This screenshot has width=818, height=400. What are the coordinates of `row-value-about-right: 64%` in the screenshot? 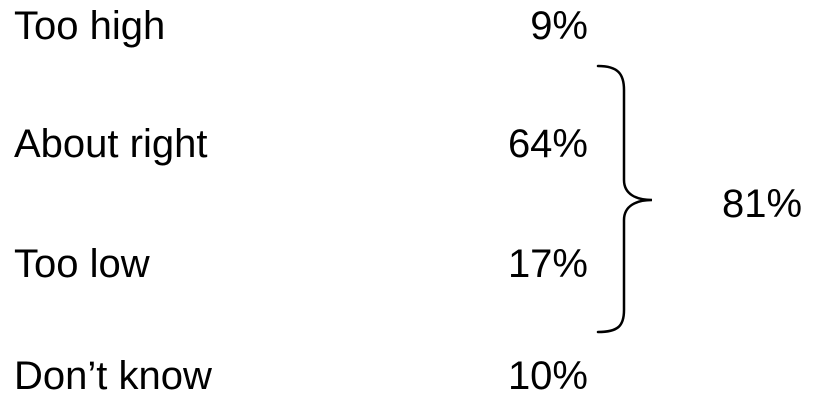 It's located at (547, 144).